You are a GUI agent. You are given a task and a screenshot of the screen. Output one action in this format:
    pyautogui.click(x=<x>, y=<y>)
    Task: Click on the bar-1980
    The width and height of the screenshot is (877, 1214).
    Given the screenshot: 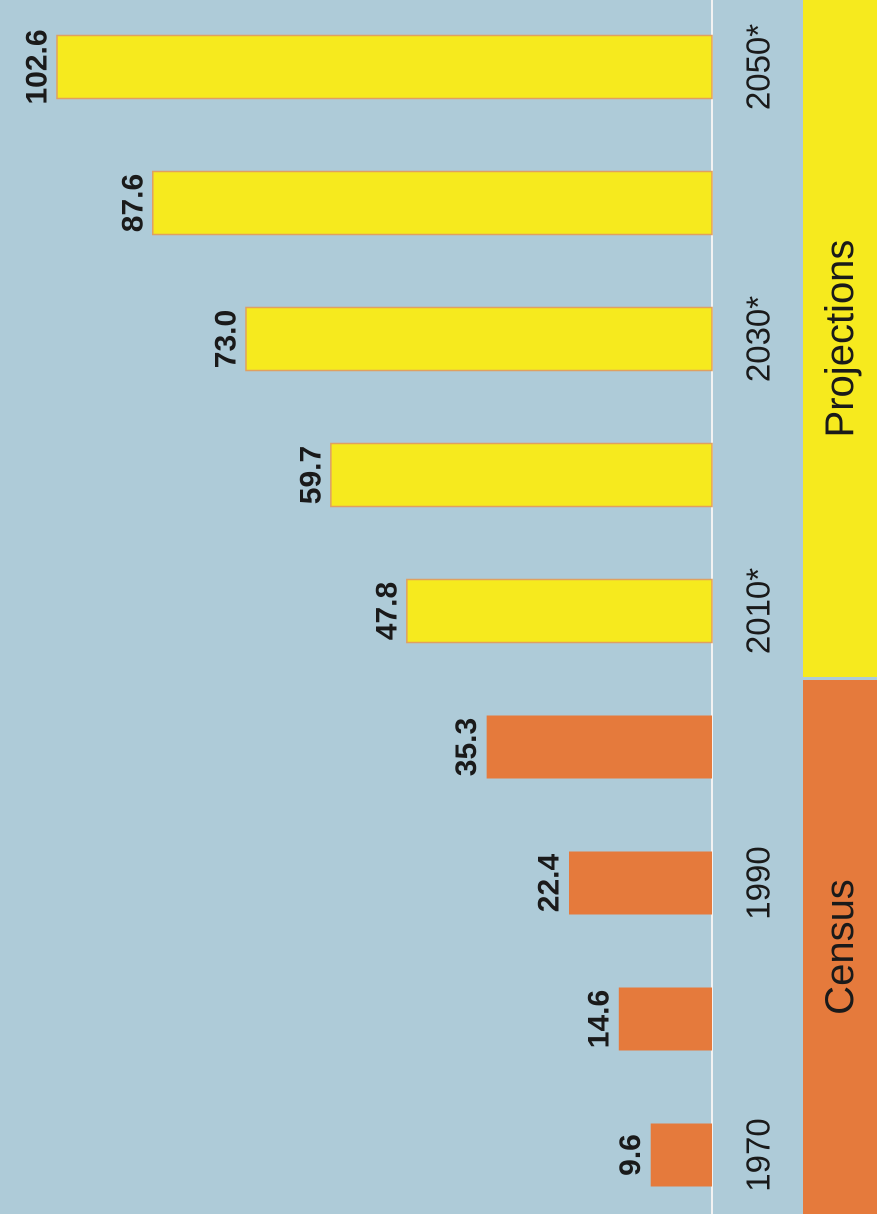 What is the action you would take?
    pyautogui.click(x=665, y=1019)
    